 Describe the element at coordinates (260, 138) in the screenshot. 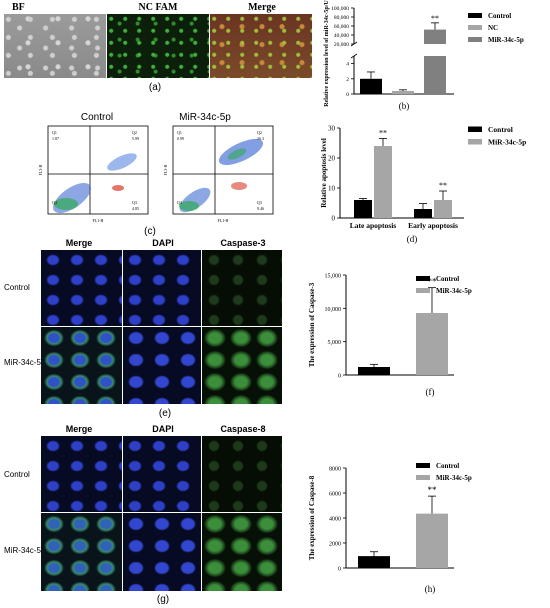

I see `flow2-q2-val: 26.3` at that location.